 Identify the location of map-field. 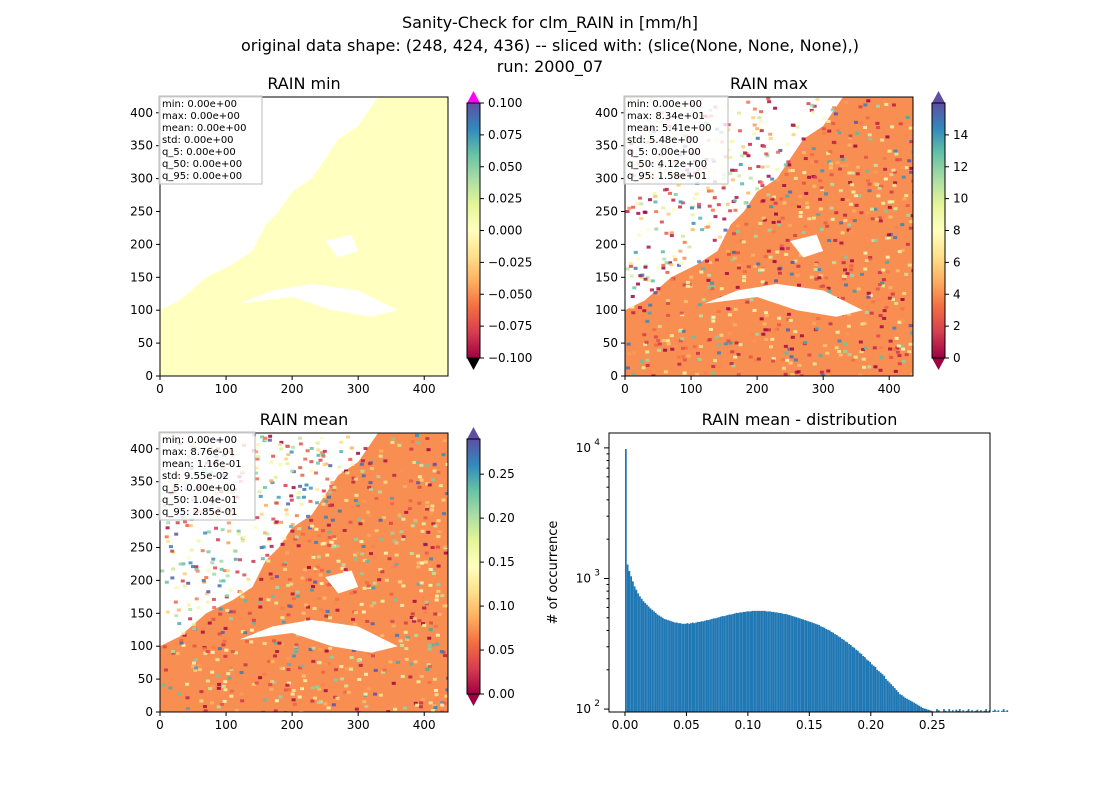
(304, 572).